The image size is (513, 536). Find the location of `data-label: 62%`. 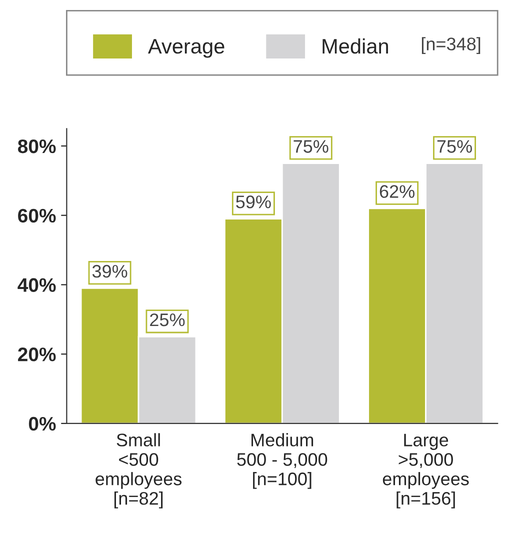

data-label: 62% is located at coordinates (397, 191).